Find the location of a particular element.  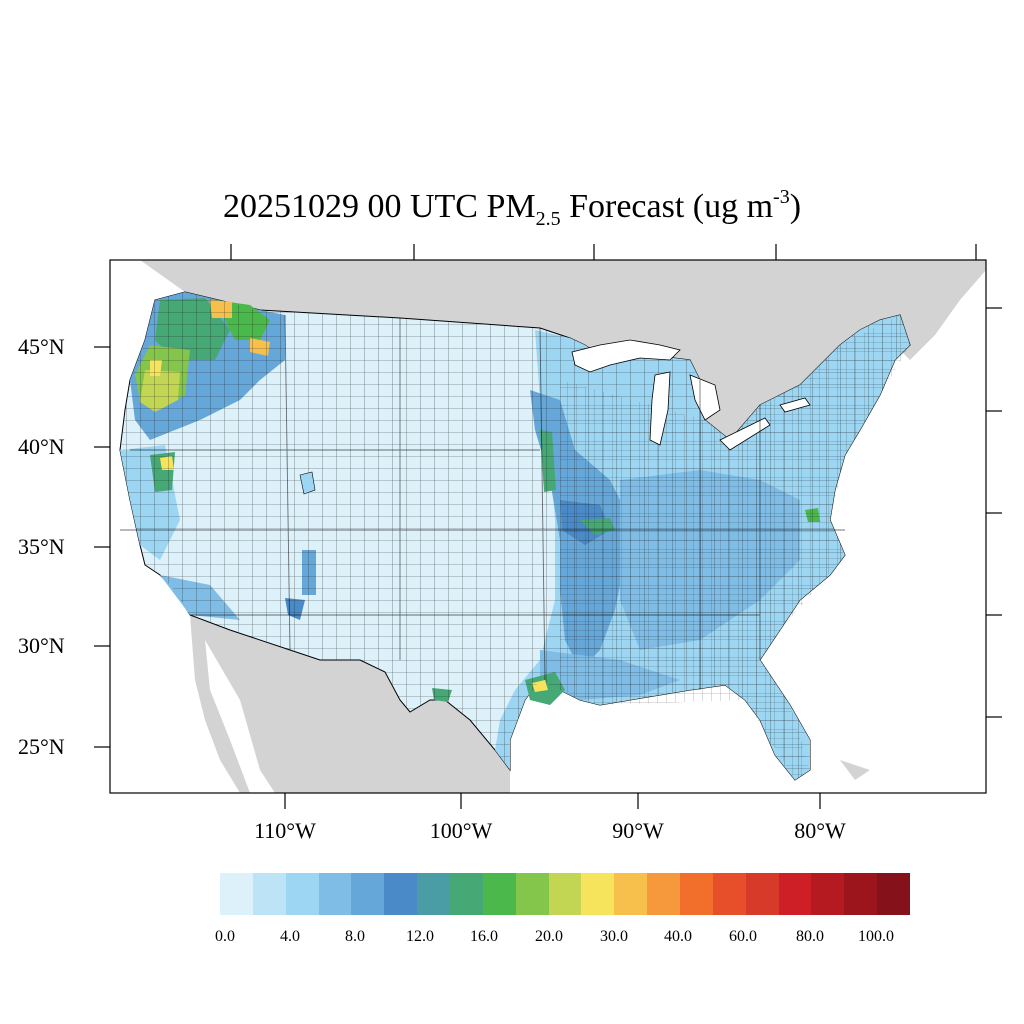

colorbar-label: 30.0 is located at coordinates (614, 936).